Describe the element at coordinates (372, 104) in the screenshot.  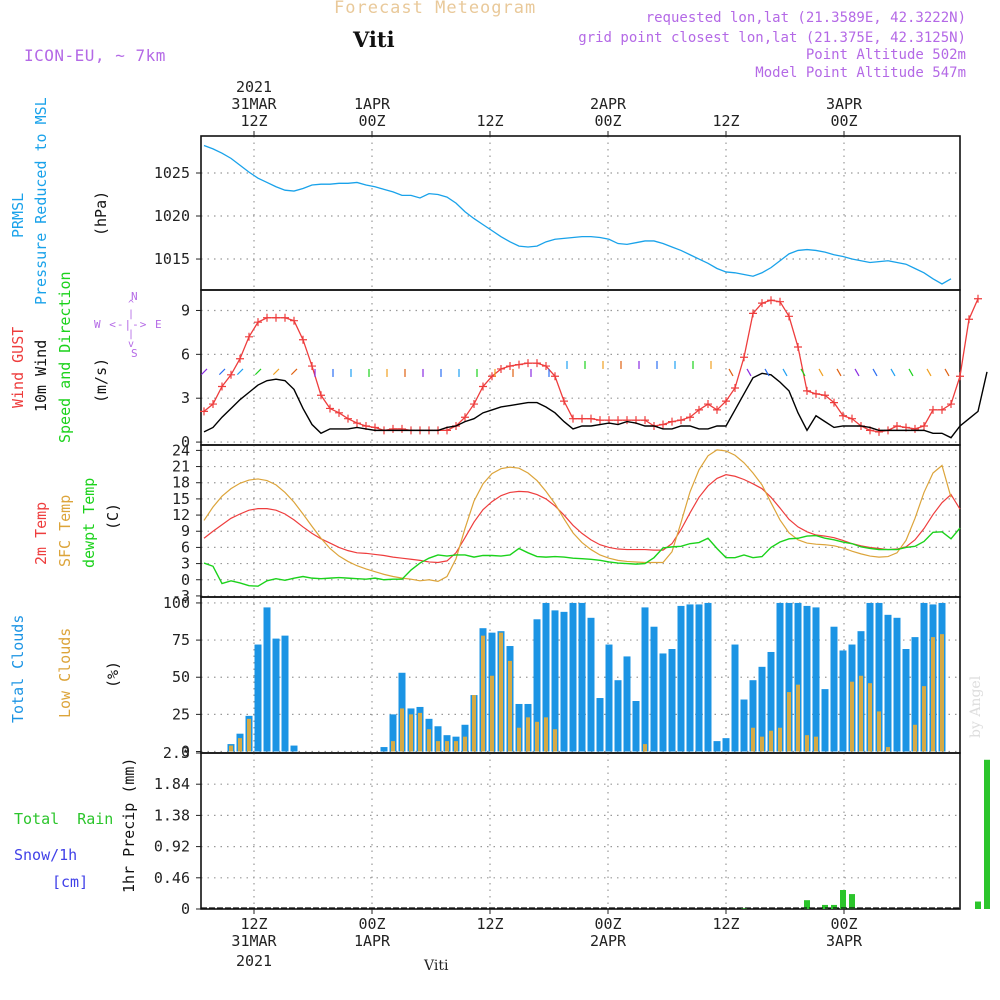
I see `time-top-date: 1APR` at that location.